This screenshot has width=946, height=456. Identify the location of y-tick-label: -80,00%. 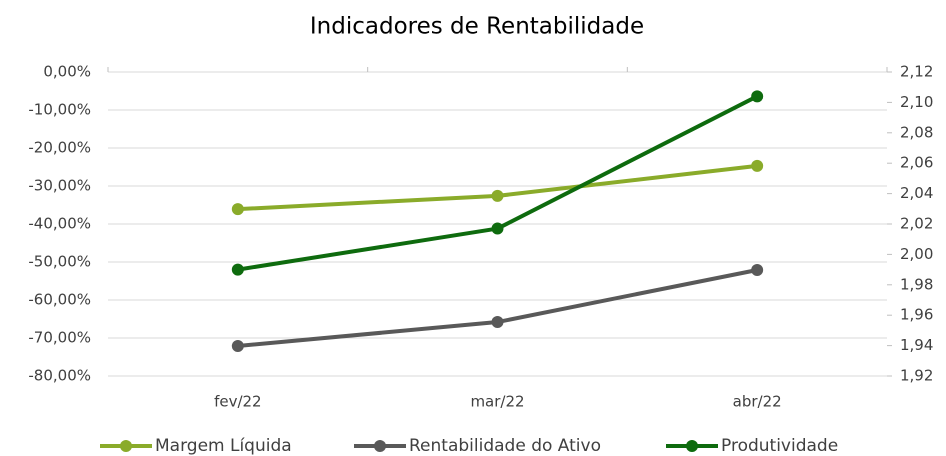
(59, 376).